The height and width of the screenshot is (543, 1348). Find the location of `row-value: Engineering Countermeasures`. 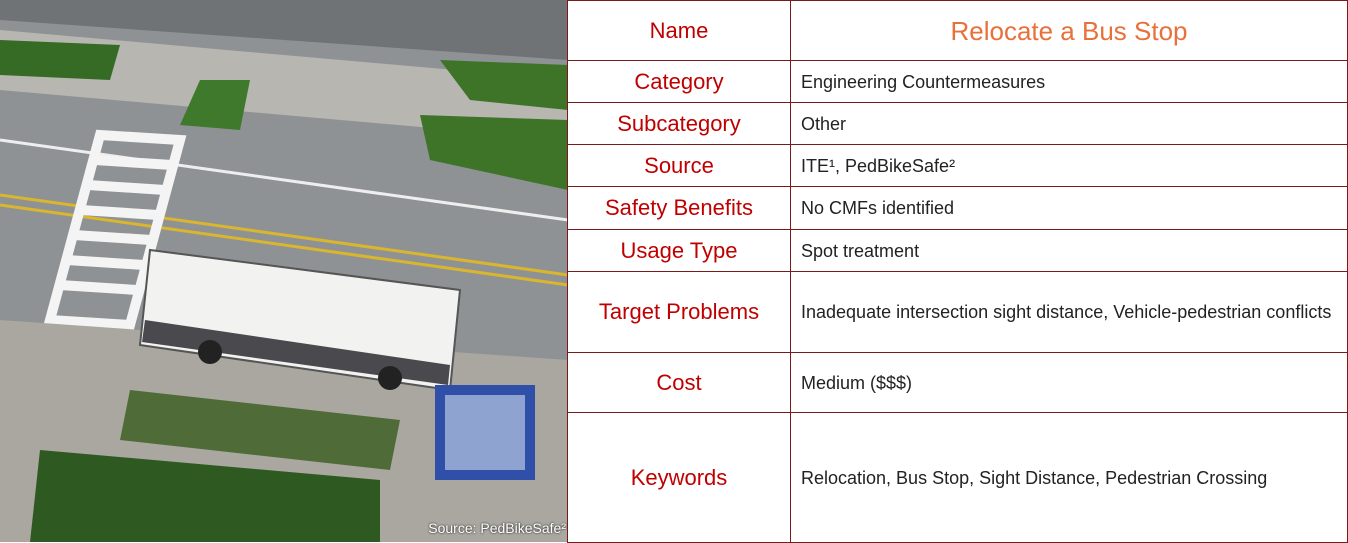

row-value: Engineering Countermeasures is located at coordinates (1069, 81).